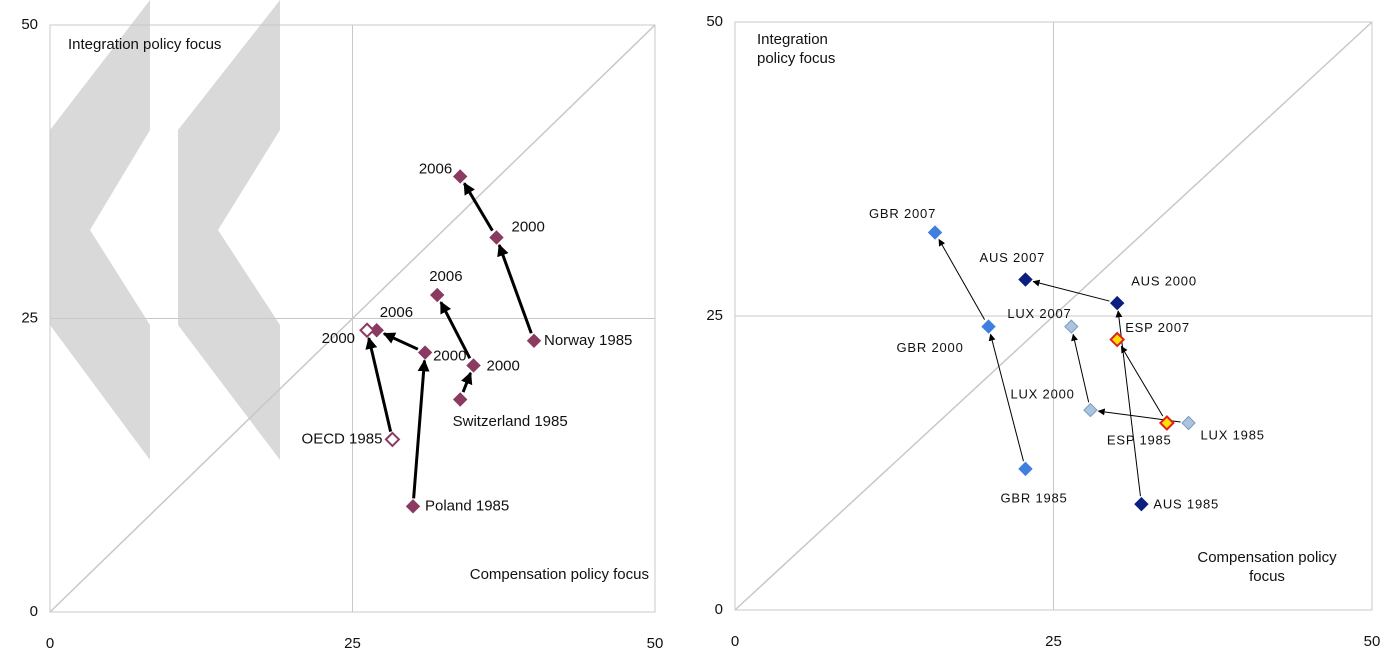 This screenshot has width=1385, height=652. What do you see at coordinates (1012, 257) in the screenshot?
I see `point-label: AUS 2007` at bounding box center [1012, 257].